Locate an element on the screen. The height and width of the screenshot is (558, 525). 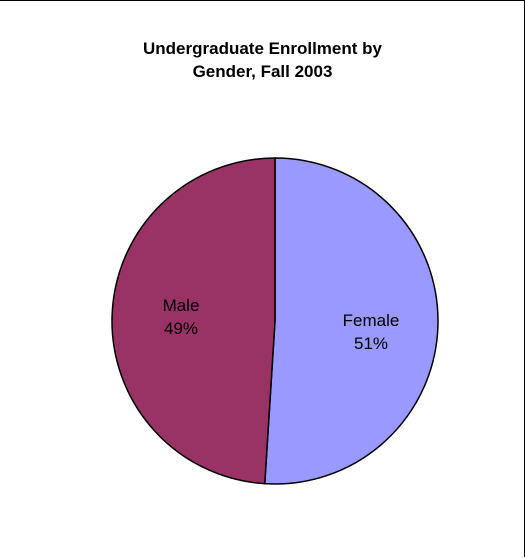
slice-label-female: Female is located at coordinates (371, 320).